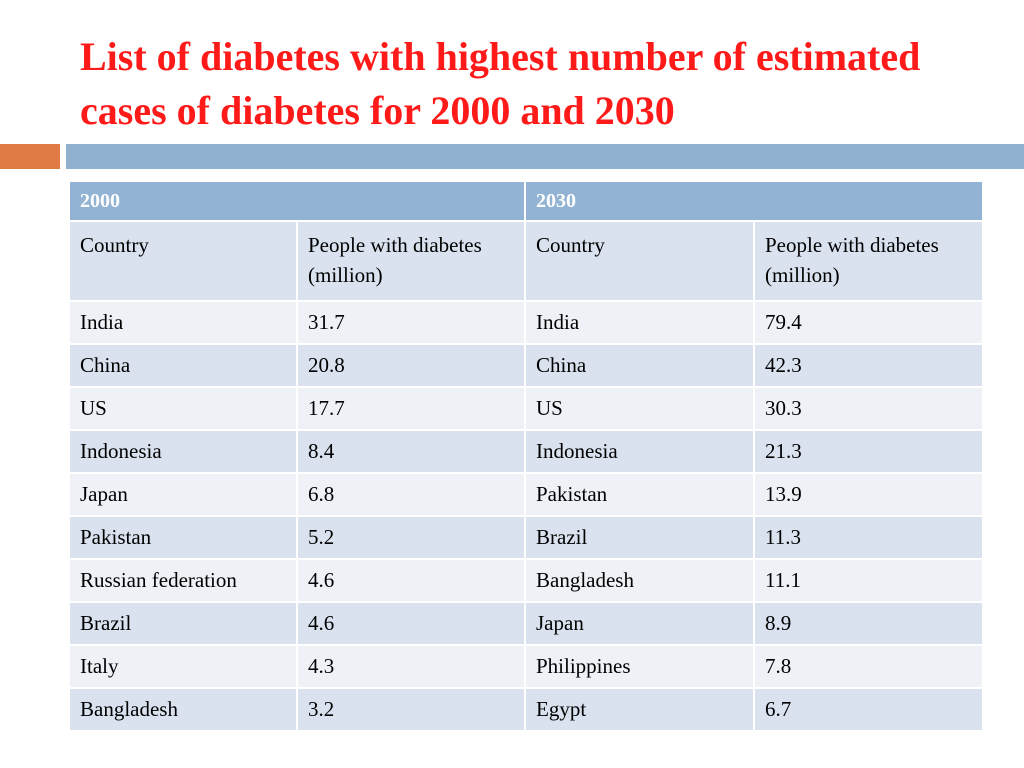 The image size is (1024, 768). Describe the element at coordinates (639, 709) in the screenshot. I see `cell-country-2030: Egypt` at that location.